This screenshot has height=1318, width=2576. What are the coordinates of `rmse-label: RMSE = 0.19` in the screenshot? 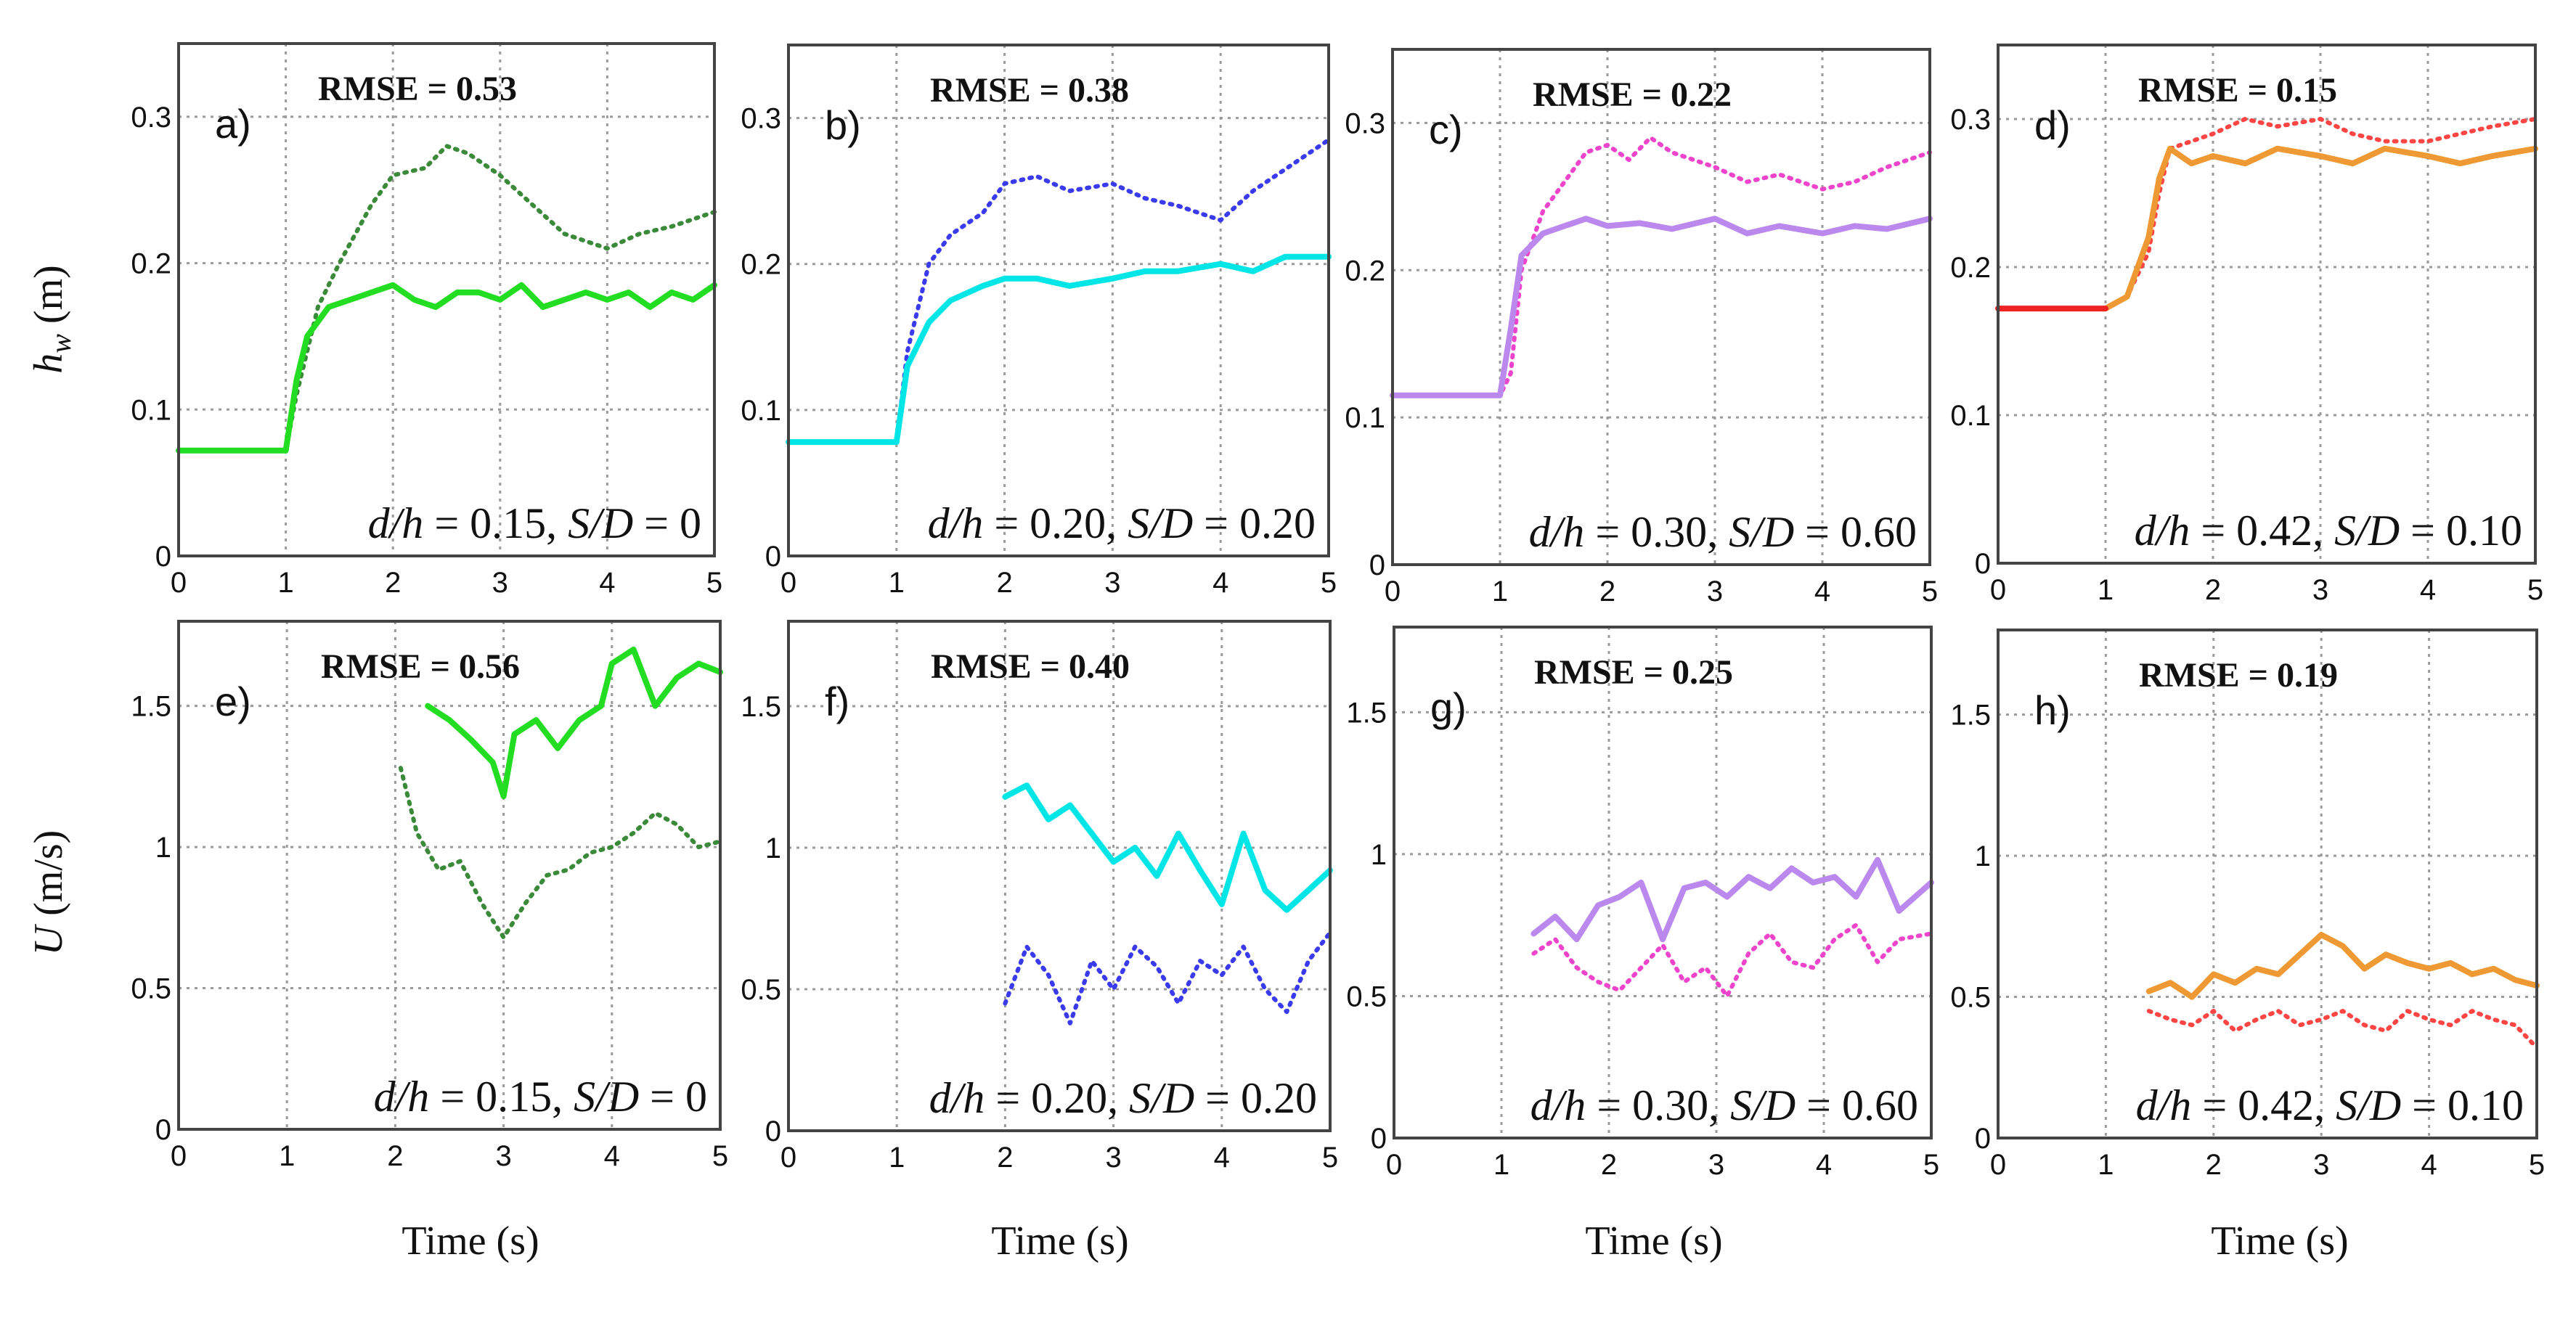 It's located at (2238, 676).